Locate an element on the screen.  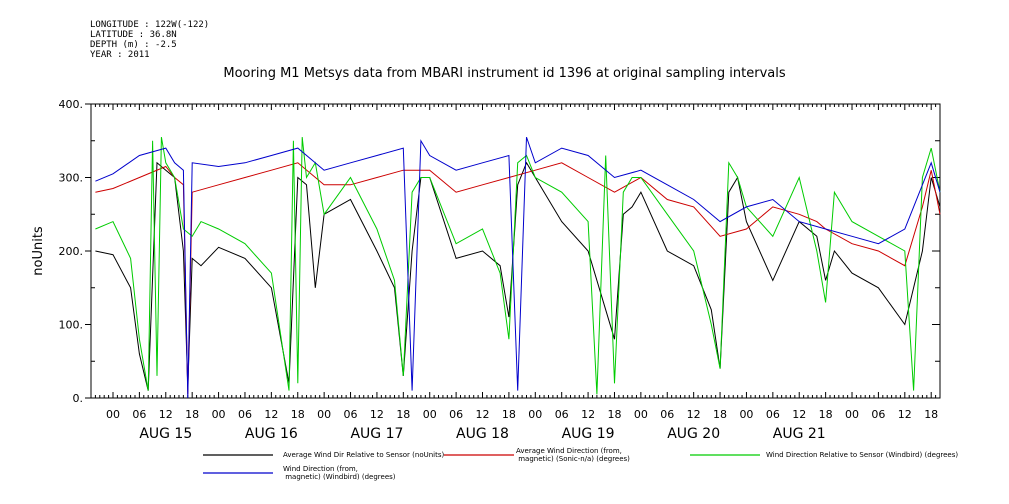
y-tick-label: 100. is located at coordinates (71, 325).